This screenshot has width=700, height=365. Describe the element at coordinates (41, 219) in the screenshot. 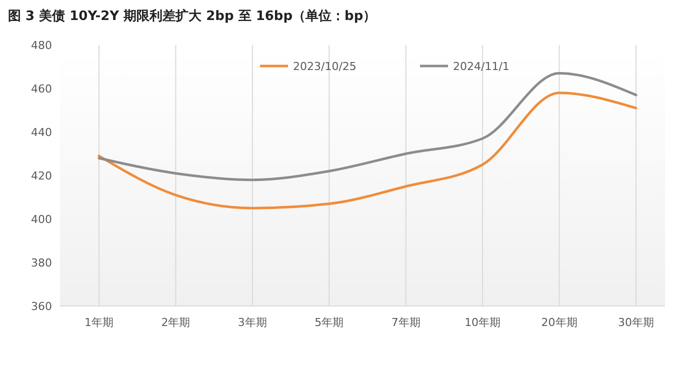

I see `y-tick-label: 400` at that location.